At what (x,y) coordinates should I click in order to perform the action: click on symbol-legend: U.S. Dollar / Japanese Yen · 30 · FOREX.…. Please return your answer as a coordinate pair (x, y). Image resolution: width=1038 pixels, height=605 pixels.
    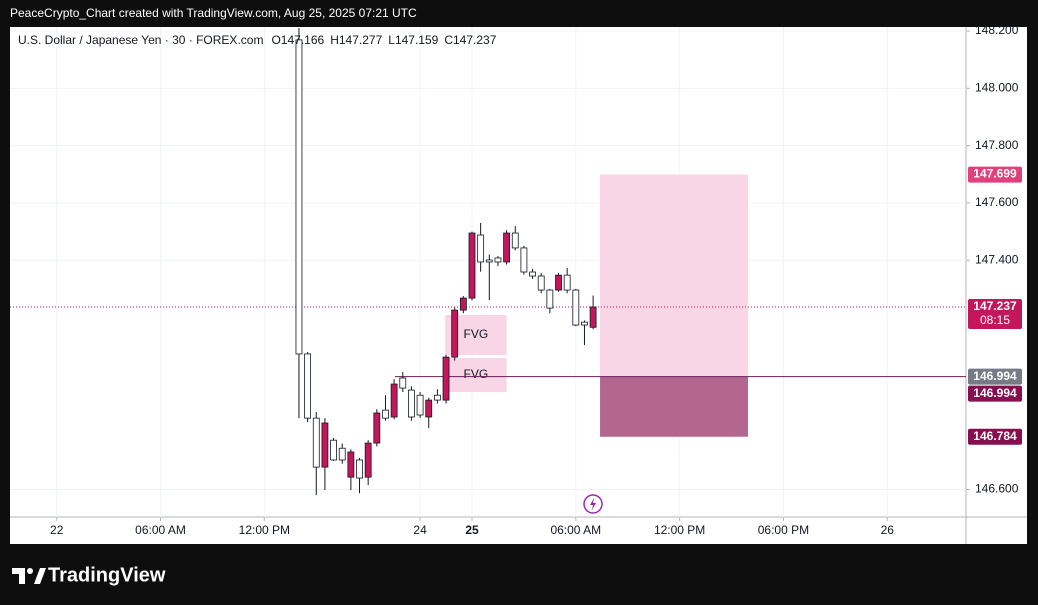
    Looking at the image, I should click on (257, 40).